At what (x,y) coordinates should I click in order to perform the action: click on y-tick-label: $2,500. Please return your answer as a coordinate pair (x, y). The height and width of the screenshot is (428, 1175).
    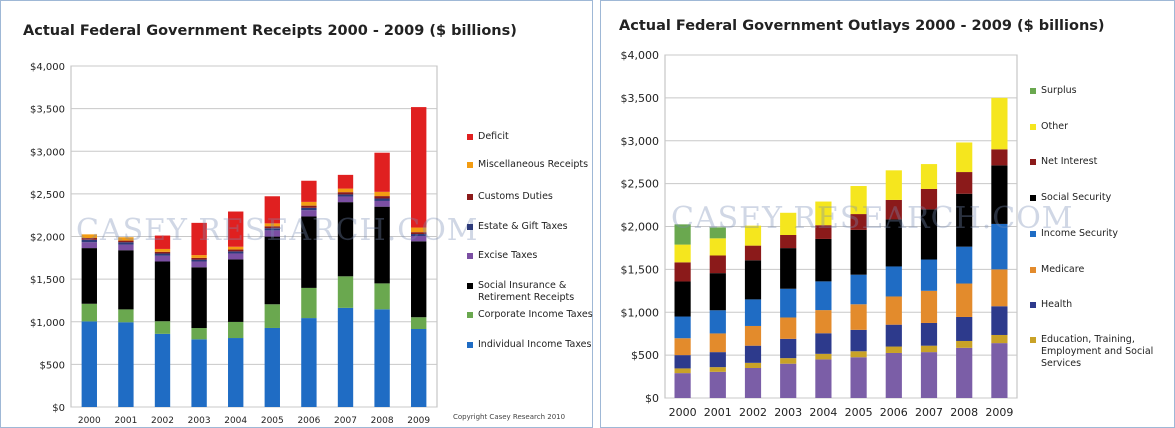
    Looking at the image, I should click on (640, 184).